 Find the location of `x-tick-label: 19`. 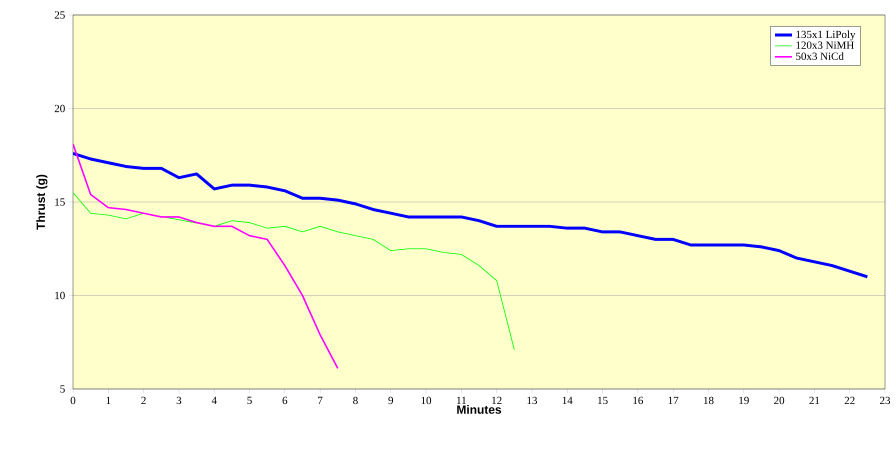

x-tick-label: 19 is located at coordinates (744, 400).